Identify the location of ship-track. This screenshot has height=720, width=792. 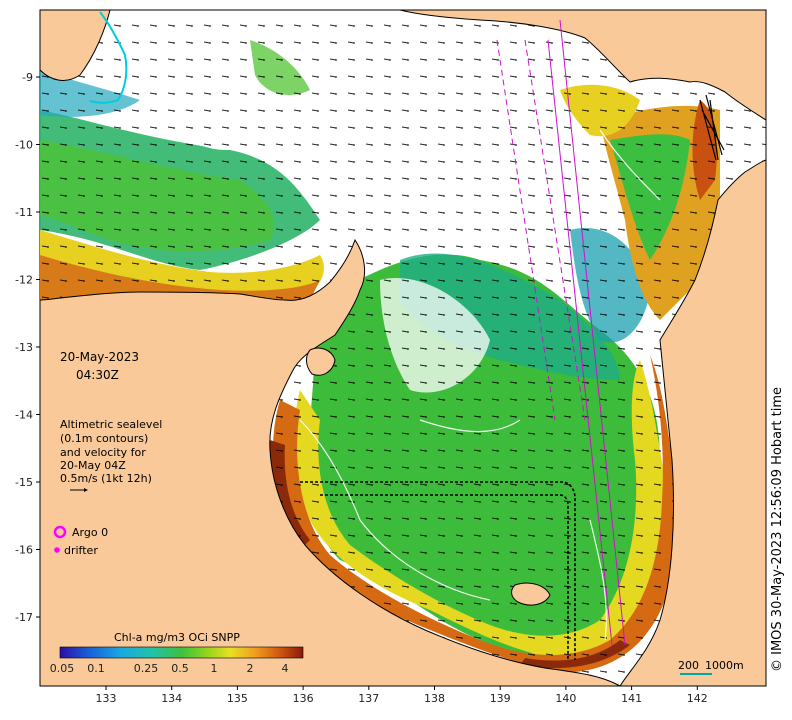
(438, 570).